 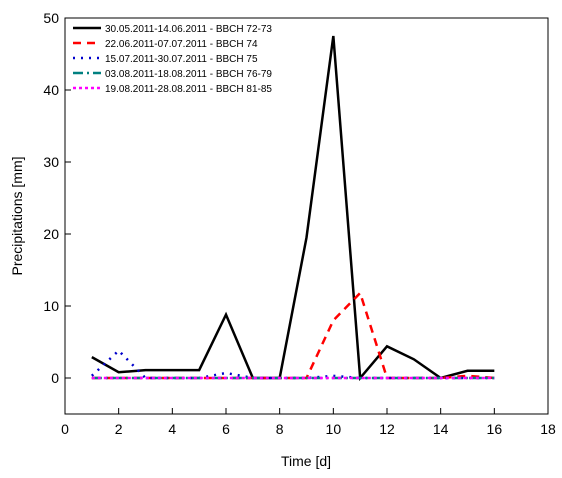 I want to click on legend-label: 30.05.2011-14.06.2011 - BBCH 72-73, so click(x=188, y=29).